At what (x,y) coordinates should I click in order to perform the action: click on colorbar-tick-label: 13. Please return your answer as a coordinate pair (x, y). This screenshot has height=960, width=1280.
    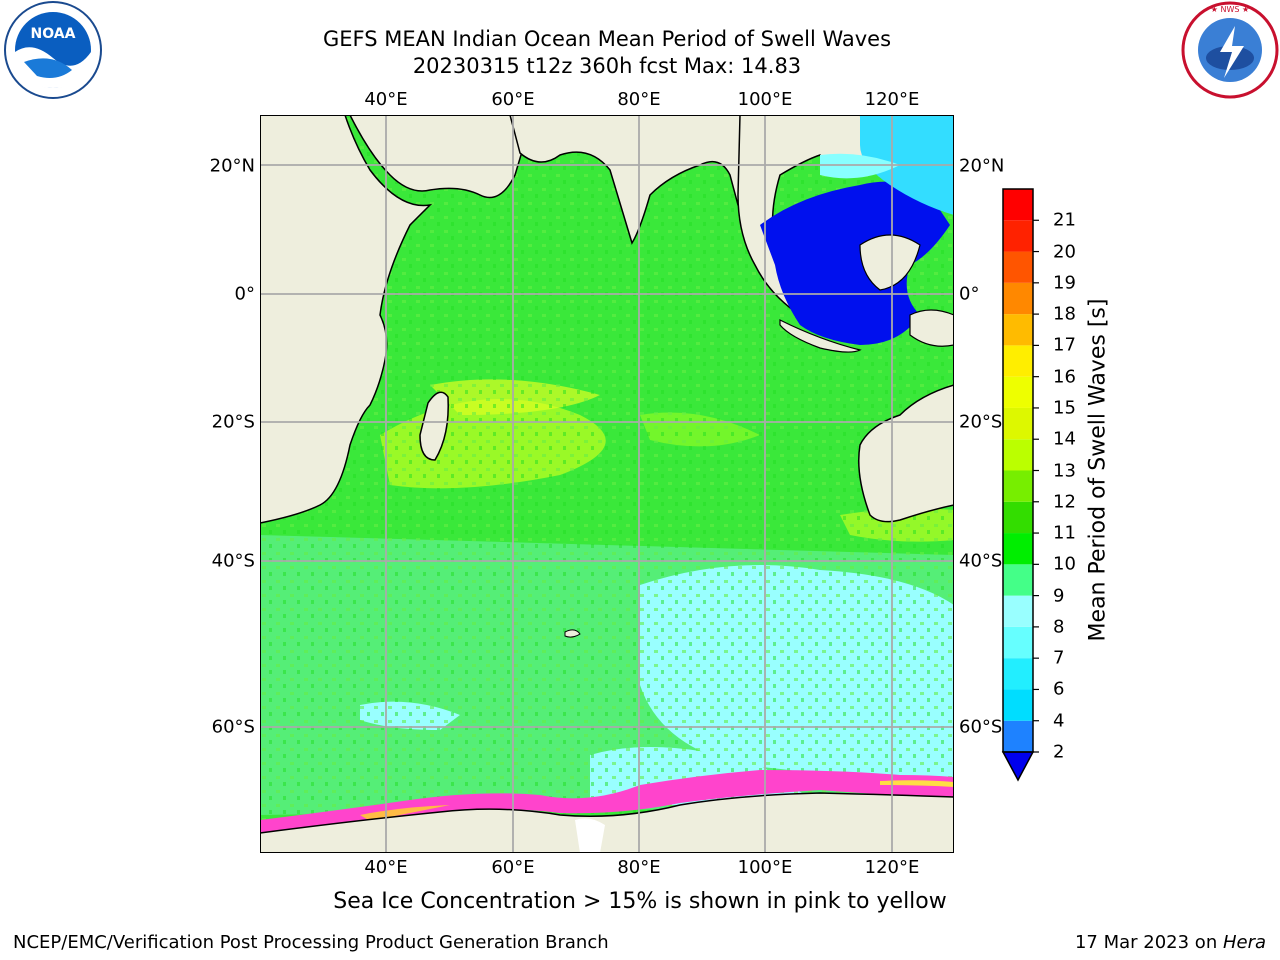
    Looking at the image, I should click on (1064, 470).